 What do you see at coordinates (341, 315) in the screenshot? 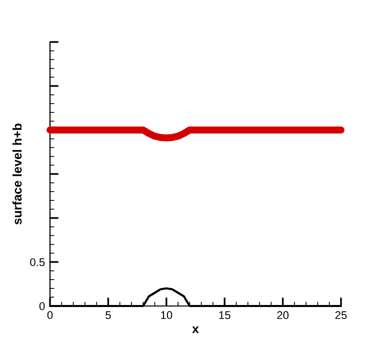
I see `x-tick-label: 25` at bounding box center [341, 315].